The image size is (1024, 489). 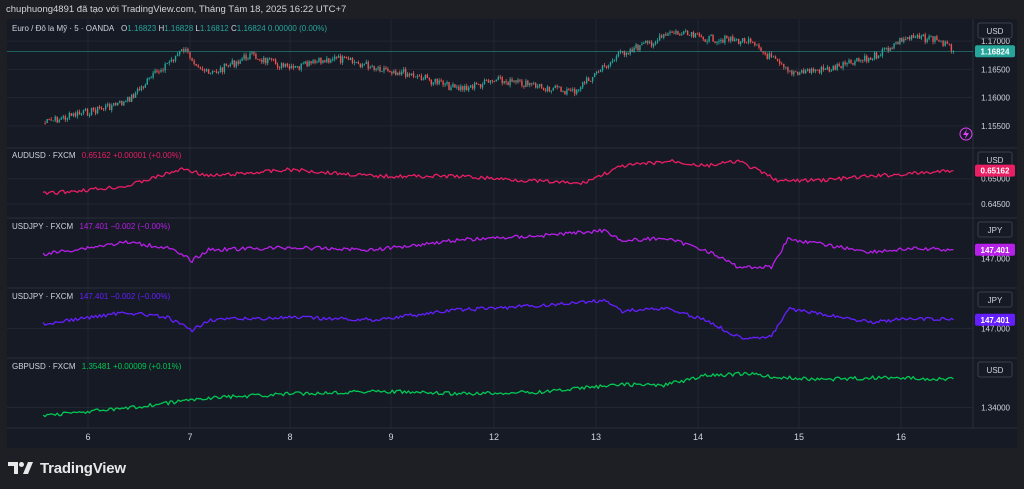 I want to click on tradingview-brand: TradingView, so click(x=67, y=468).